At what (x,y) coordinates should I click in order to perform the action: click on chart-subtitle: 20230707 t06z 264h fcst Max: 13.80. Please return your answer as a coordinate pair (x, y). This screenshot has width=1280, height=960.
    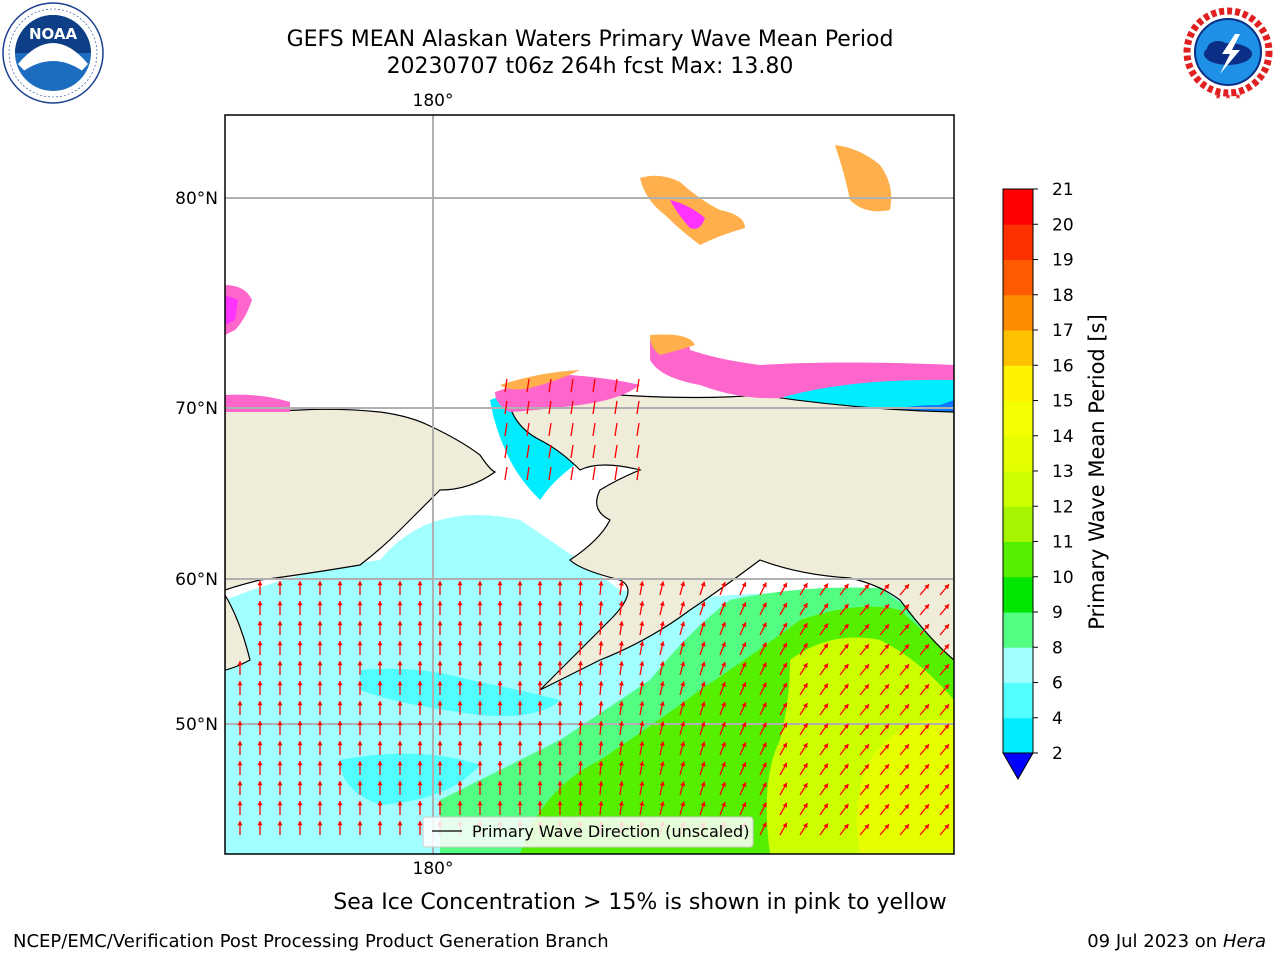
    Looking at the image, I should click on (590, 66).